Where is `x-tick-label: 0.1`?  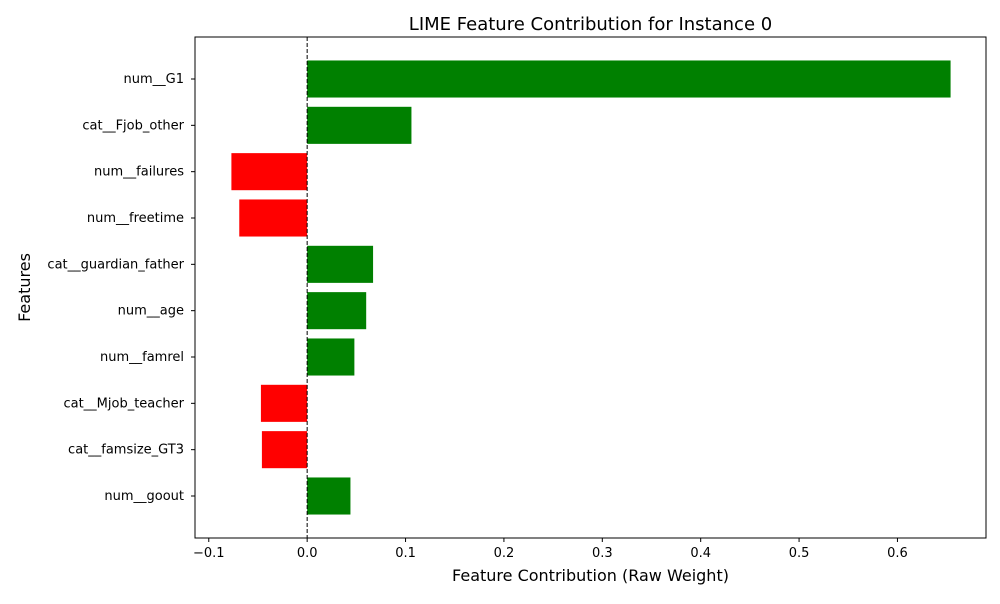 x-tick-label: 0.1 is located at coordinates (405, 553).